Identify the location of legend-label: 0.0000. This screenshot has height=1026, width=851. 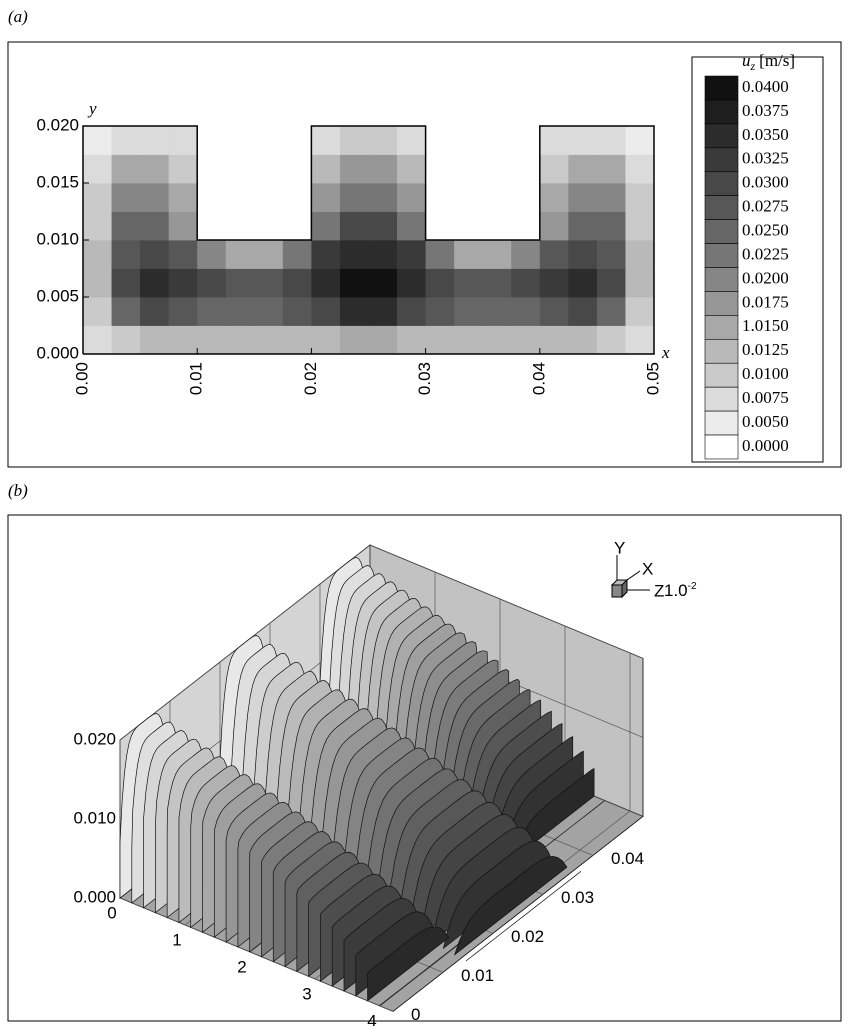
(765, 445).